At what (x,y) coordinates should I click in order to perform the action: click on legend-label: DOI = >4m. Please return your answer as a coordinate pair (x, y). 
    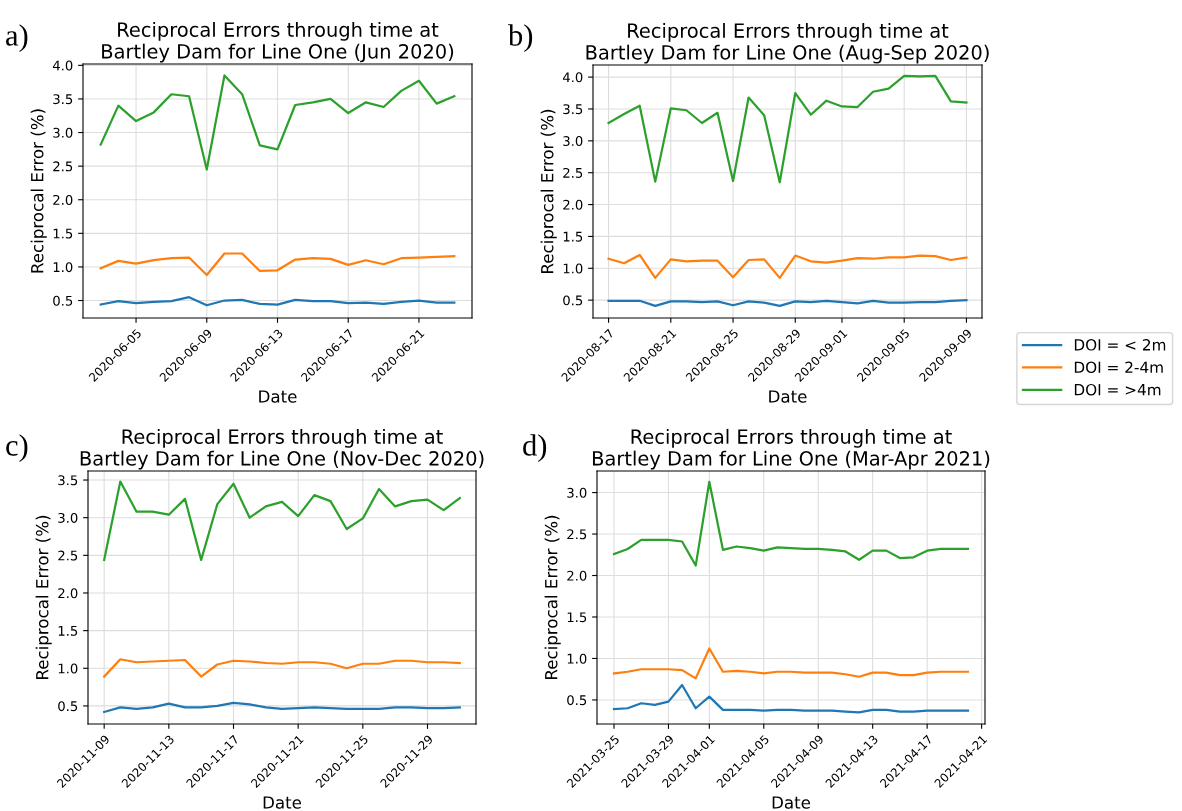
    Looking at the image, I should click on (1117, 389).